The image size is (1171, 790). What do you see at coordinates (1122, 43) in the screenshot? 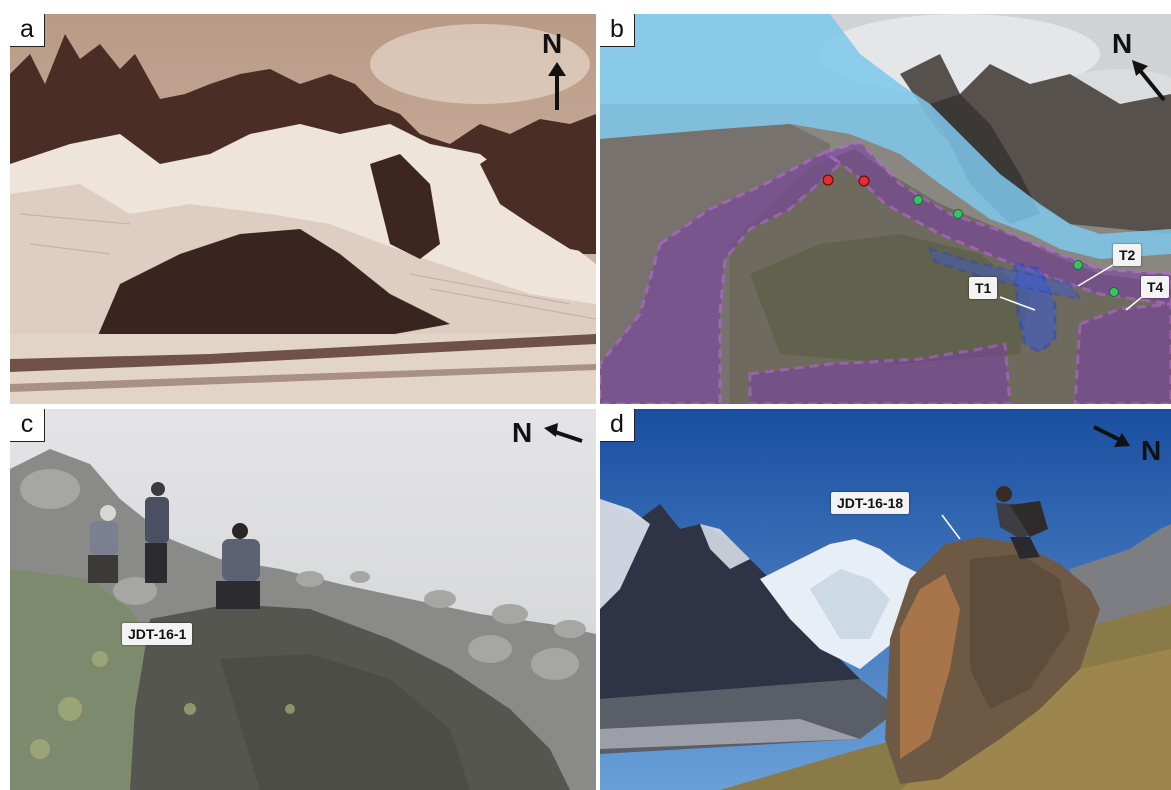
I see `panel-b-north-label: N` at bounding box center [1122, 43].